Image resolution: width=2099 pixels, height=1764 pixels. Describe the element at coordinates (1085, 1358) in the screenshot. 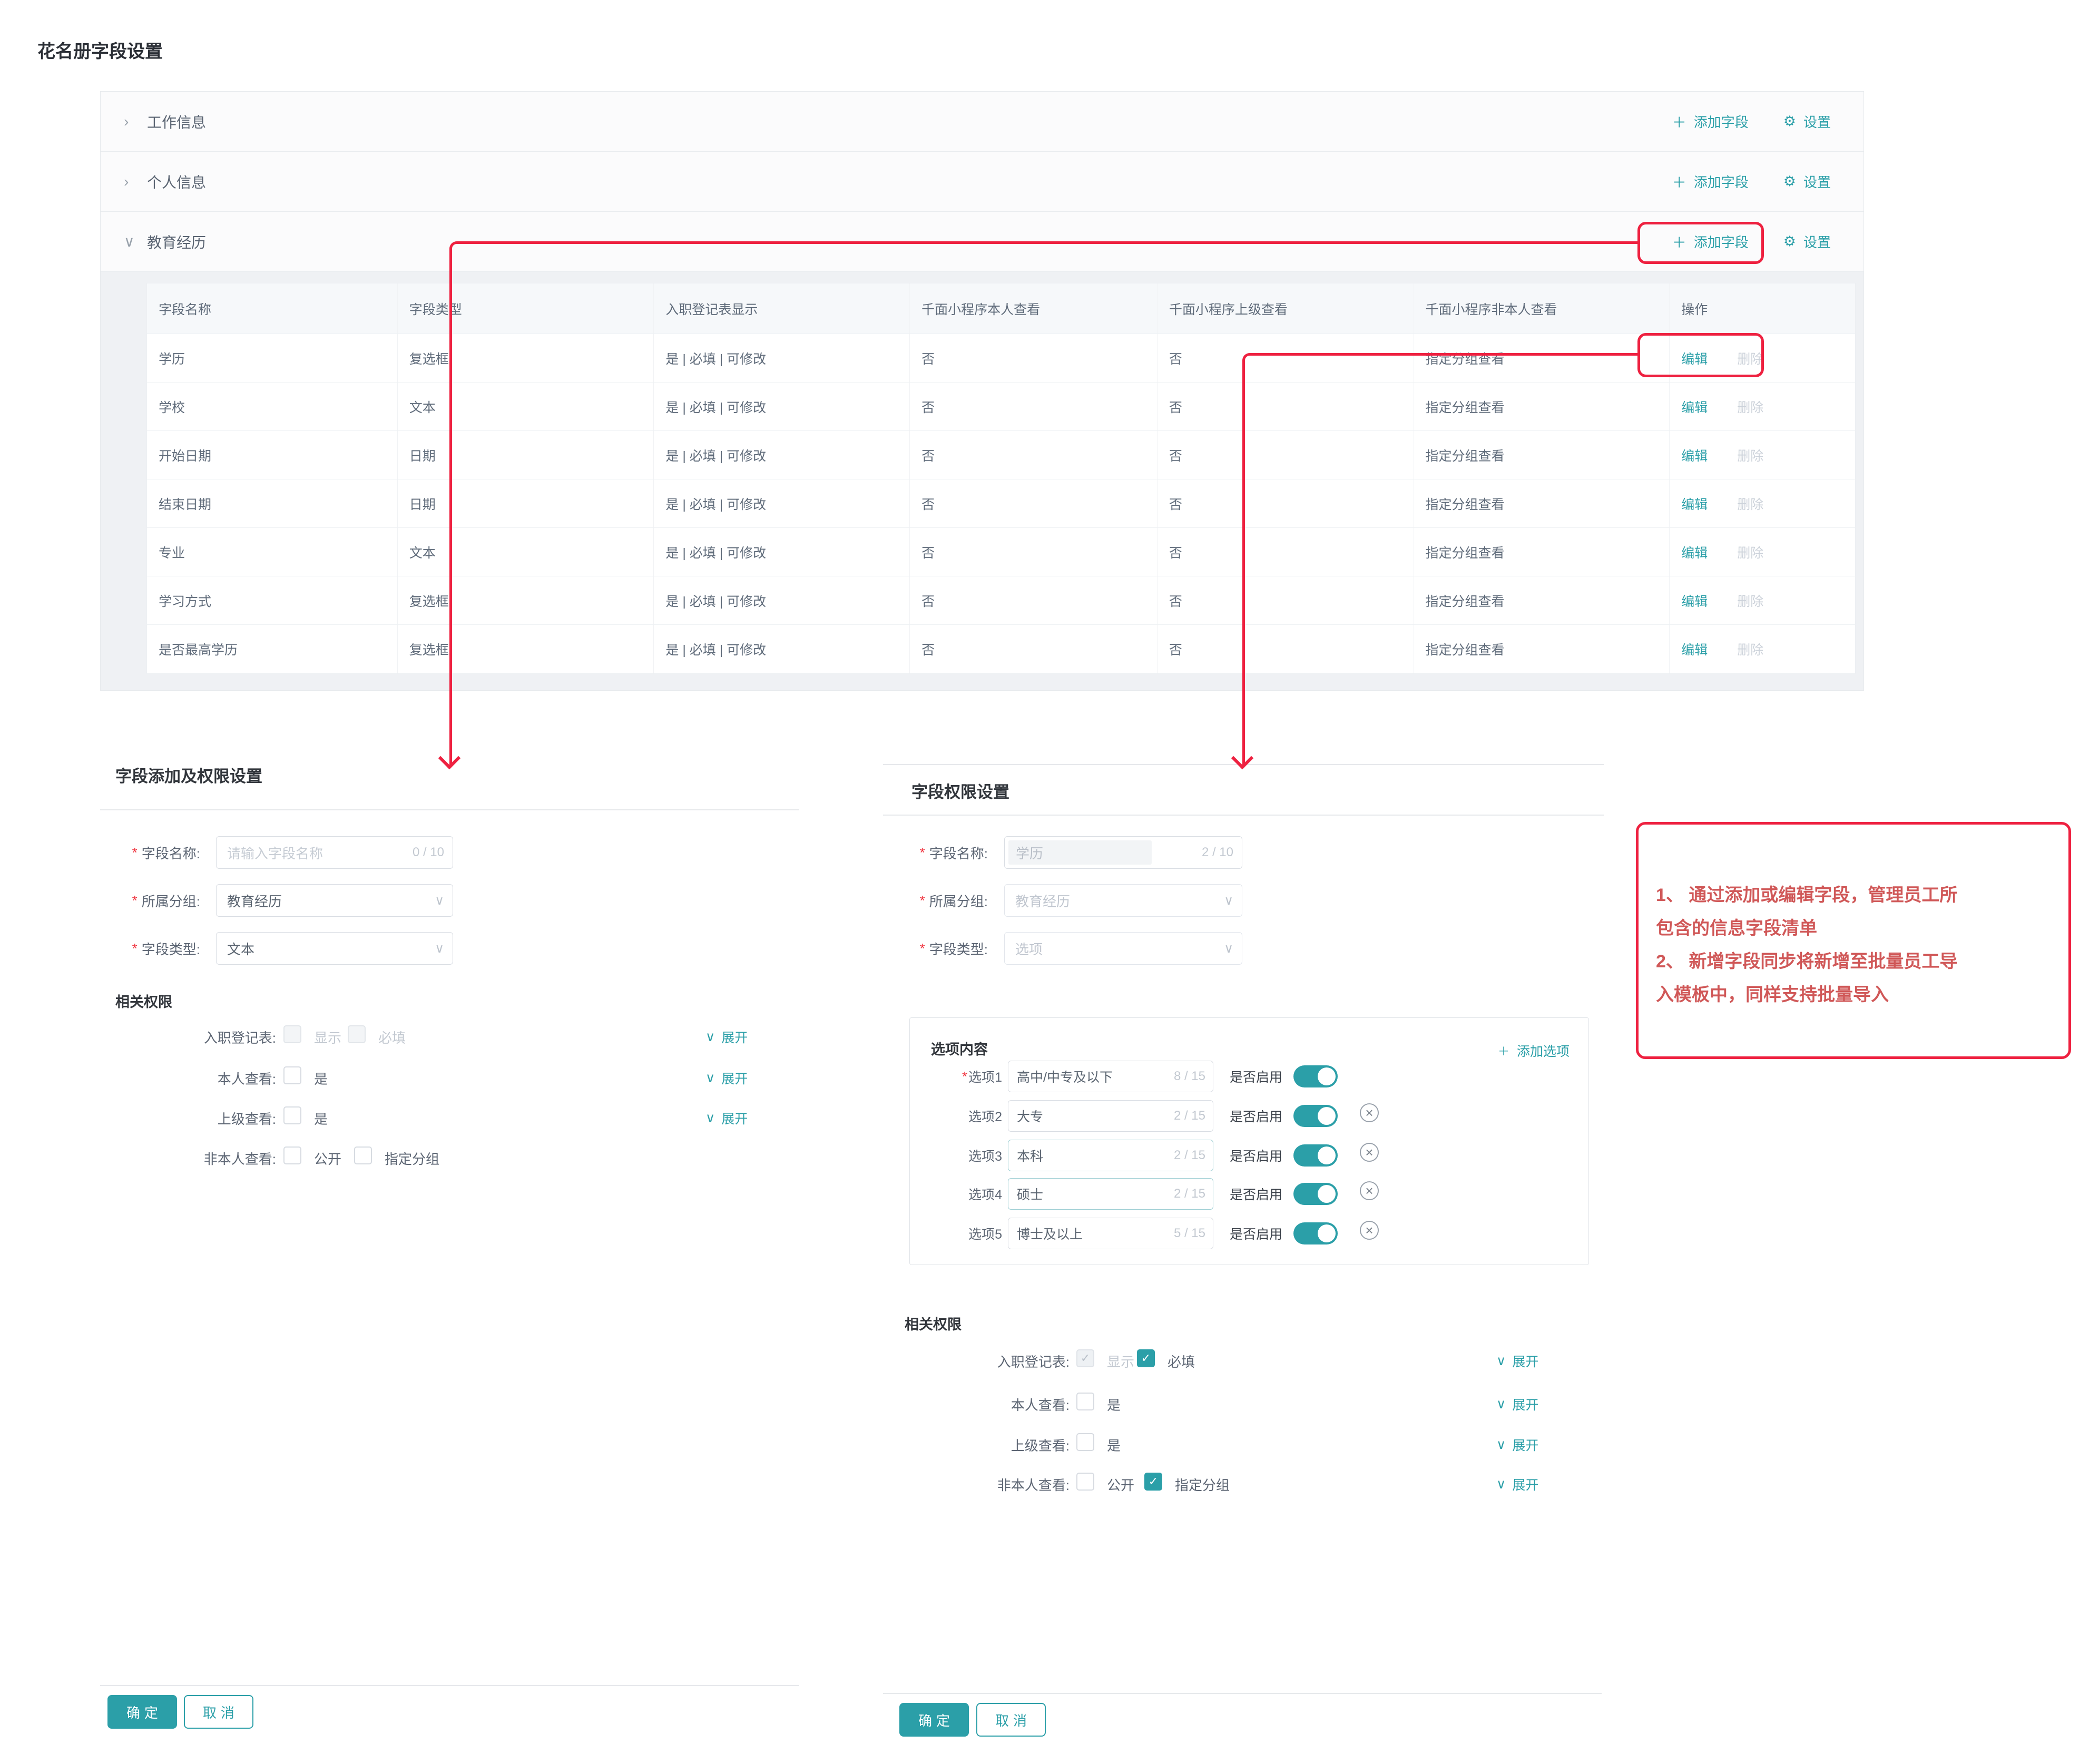

I see `show-checkbox-checked-disabled: ✓` at that location.